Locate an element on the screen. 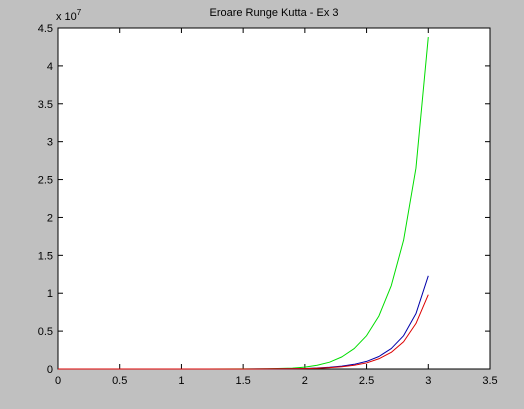  y-tick-label: 0 is located at coordinates (50, 370).